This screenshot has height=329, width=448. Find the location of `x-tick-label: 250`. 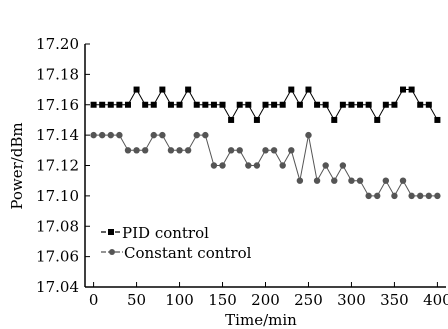

x-tick-label: 250 is located at coordinates (308, 300).